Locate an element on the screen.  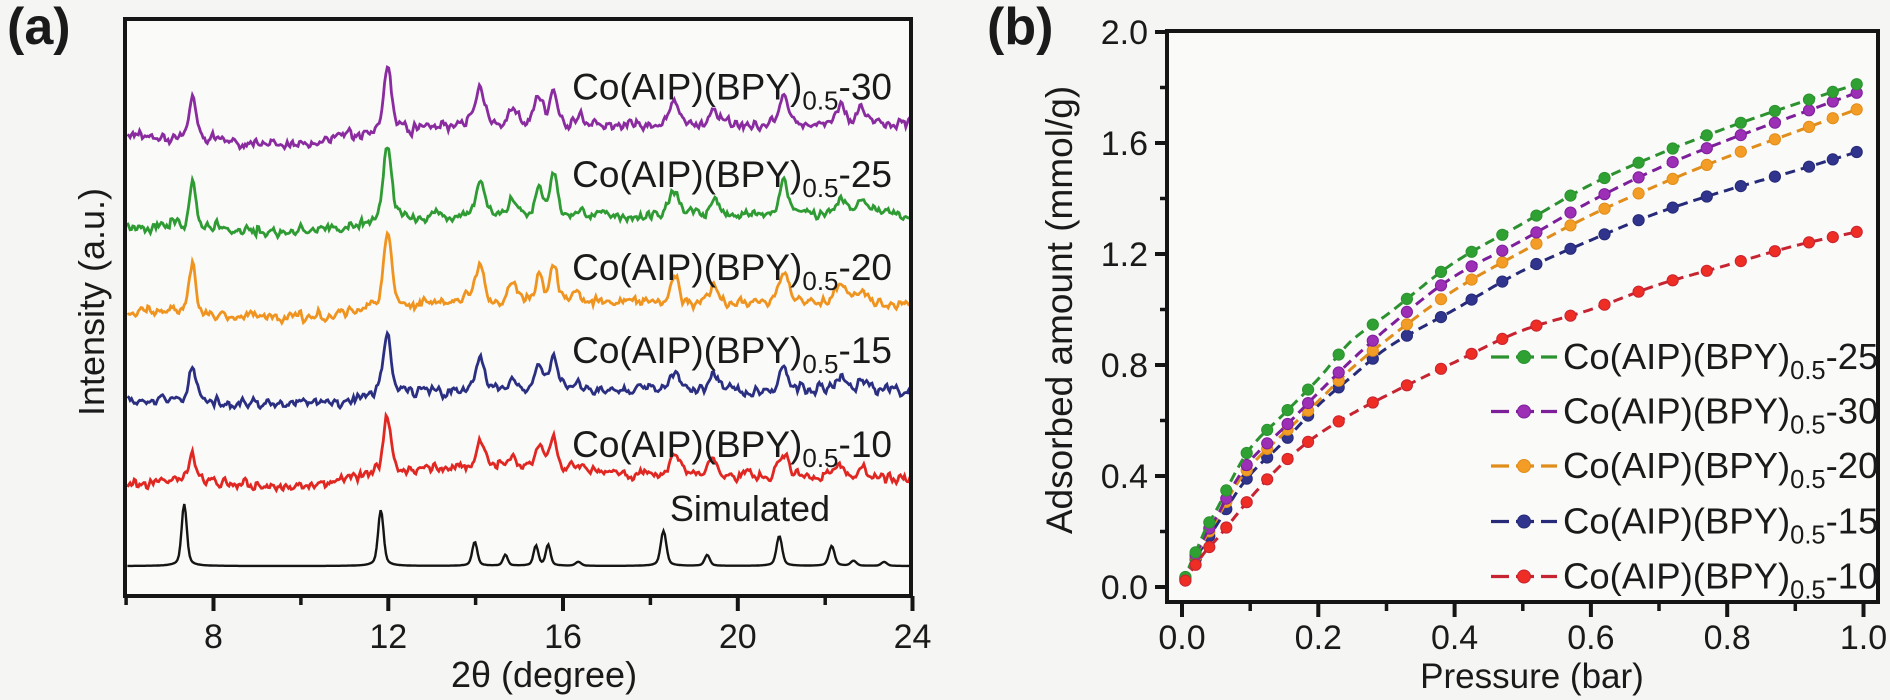
svg-text: 0.6 is located at coordinates (1590, 638).